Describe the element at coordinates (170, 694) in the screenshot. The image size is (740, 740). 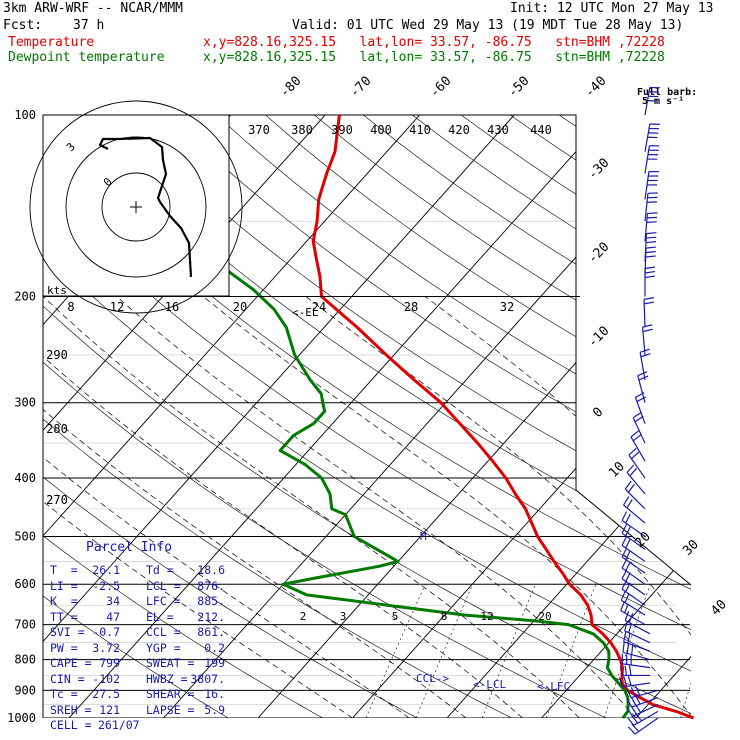
I see `parcel-info-cell: SHEAR =` at that location.